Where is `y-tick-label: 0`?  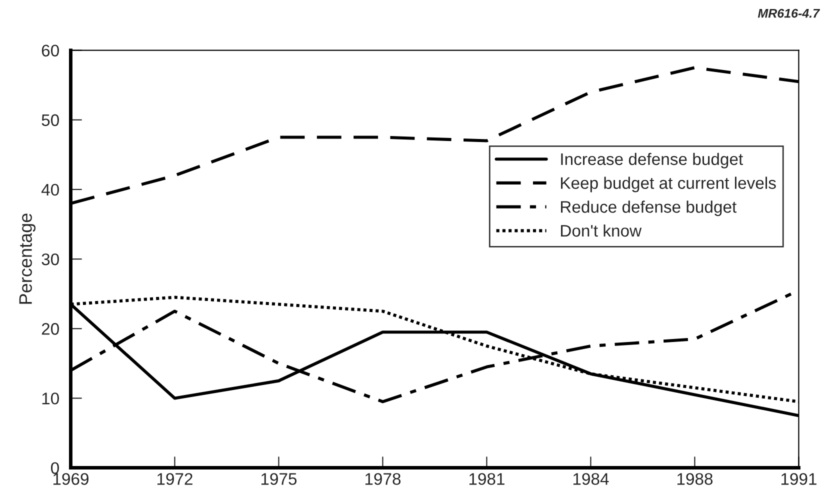
y-tick-label: 0 is located at coordinates (54, 468).